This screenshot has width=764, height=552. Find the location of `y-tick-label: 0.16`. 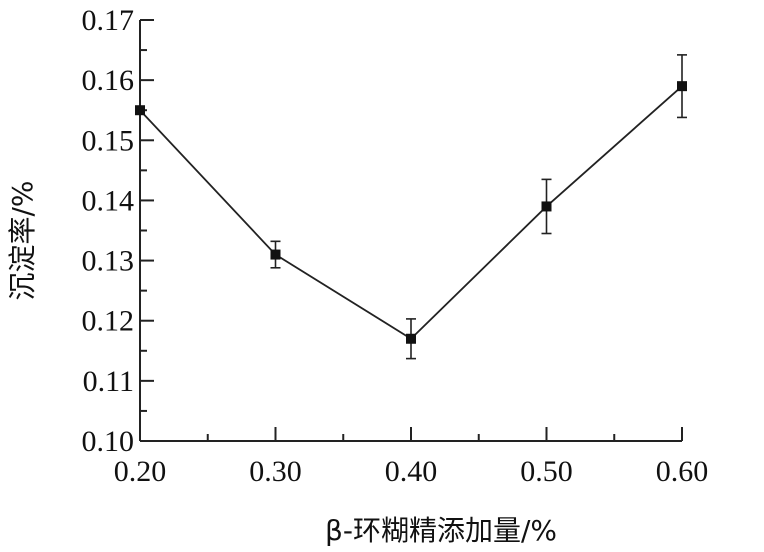

y-tick-label: 0.16 is located at coordinates (108, 80).